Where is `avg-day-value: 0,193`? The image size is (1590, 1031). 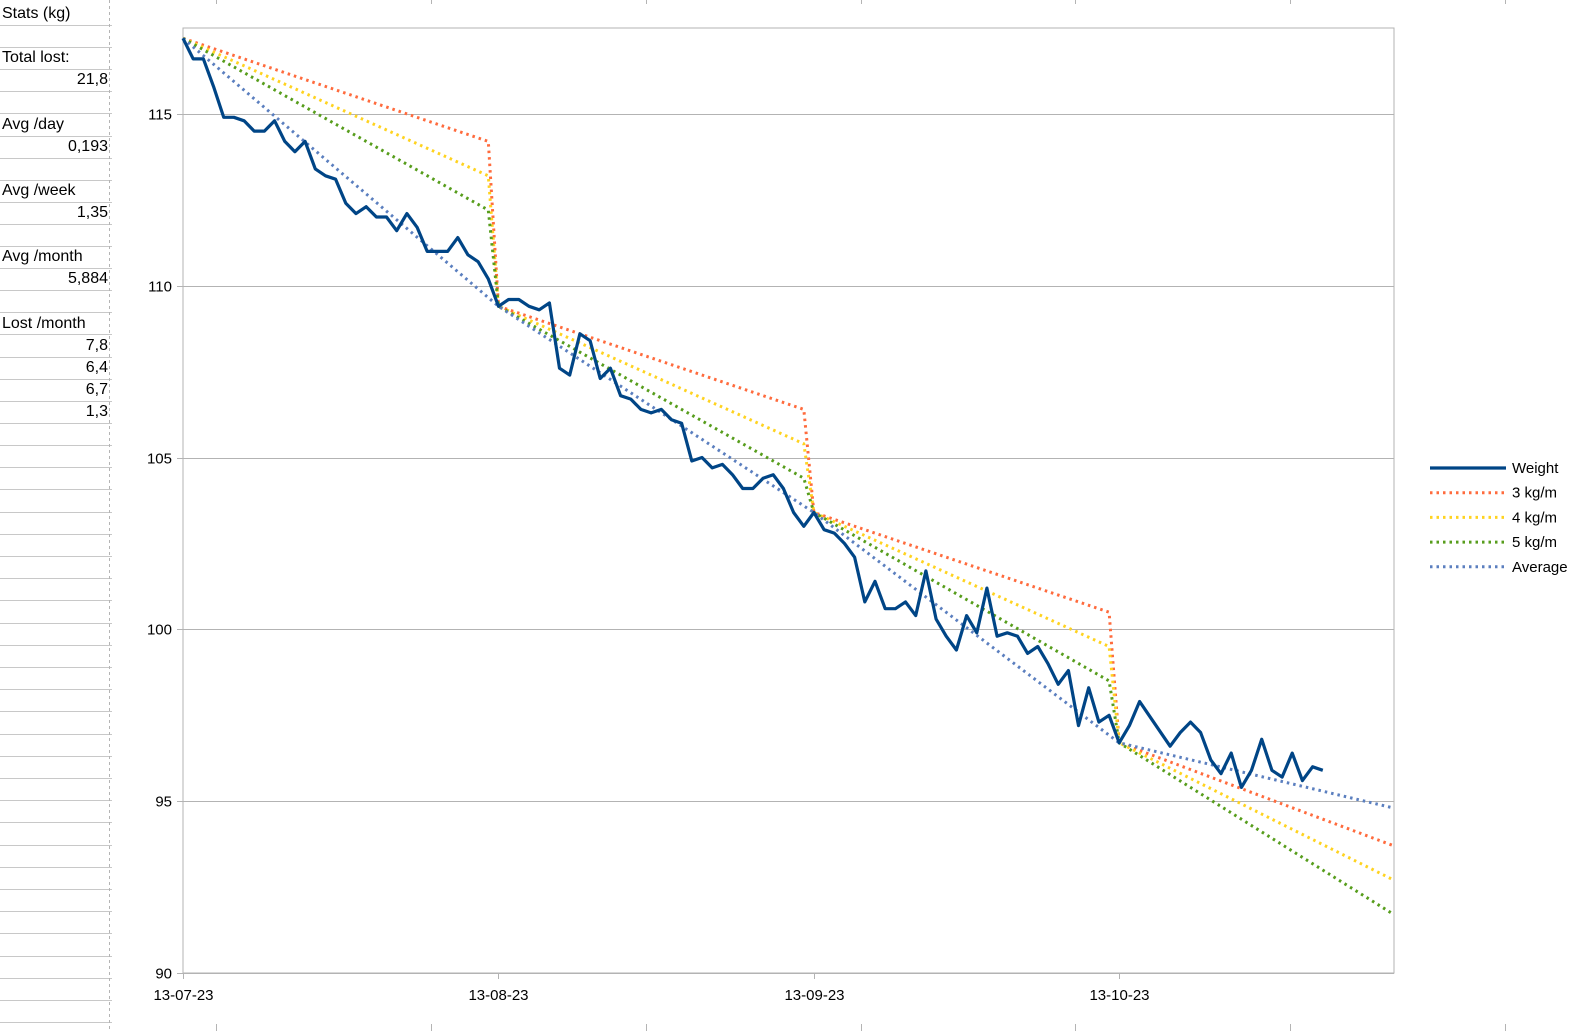
avg-day-value: 0,193 is located at coordinates (87, 146).